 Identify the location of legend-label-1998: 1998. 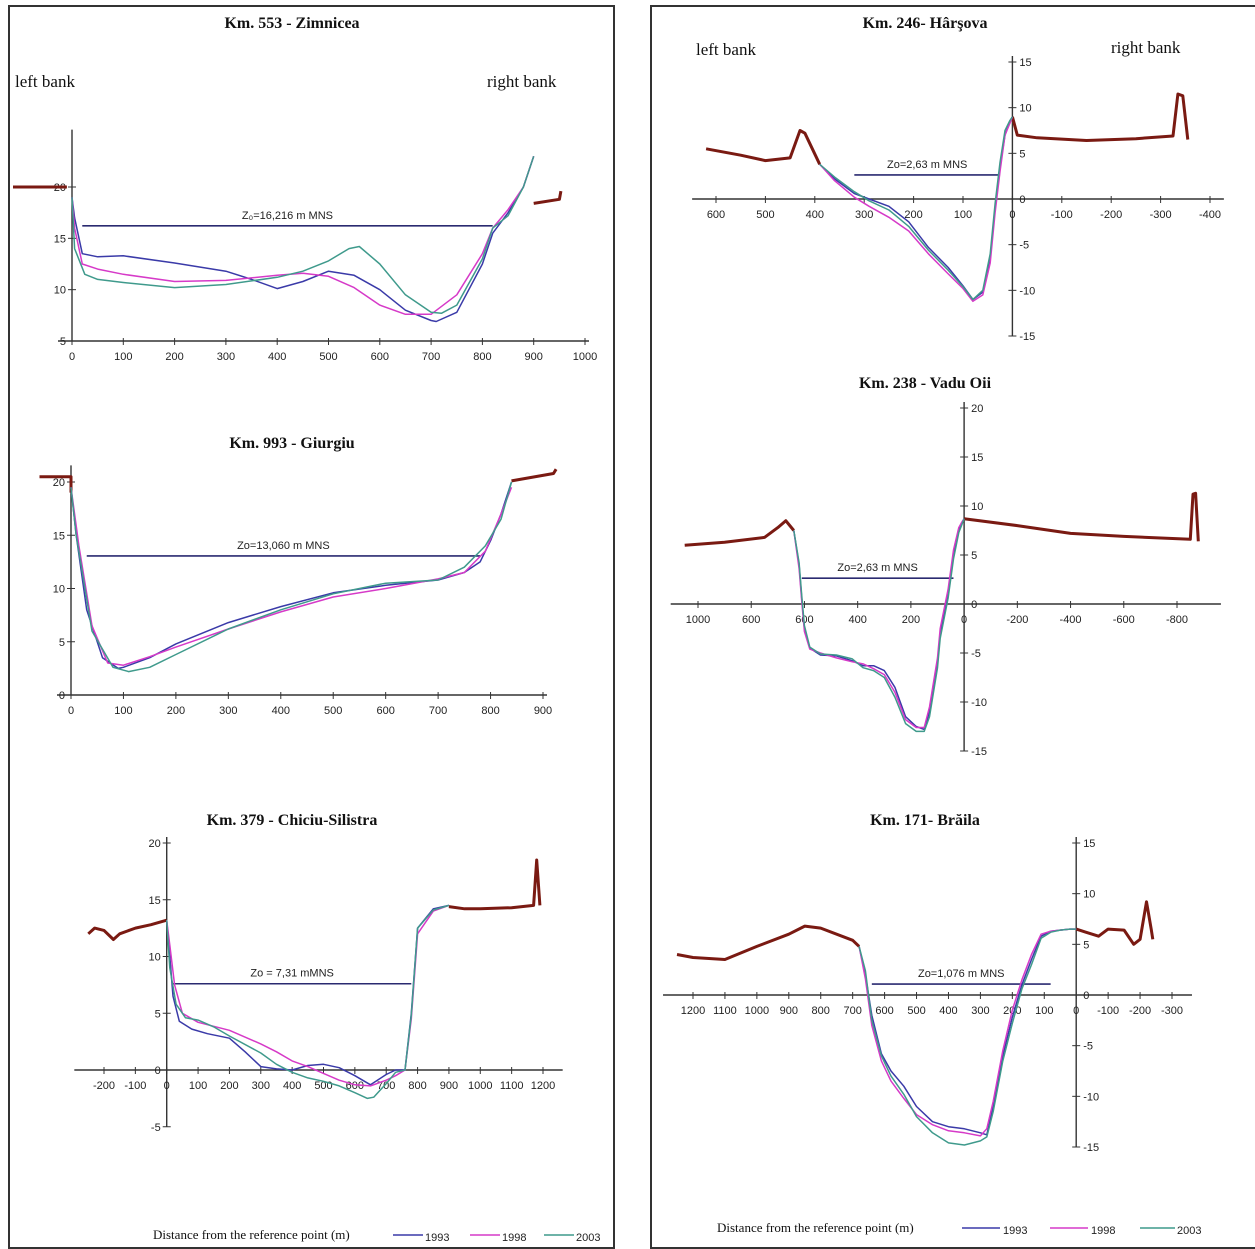
(1103, 1231).